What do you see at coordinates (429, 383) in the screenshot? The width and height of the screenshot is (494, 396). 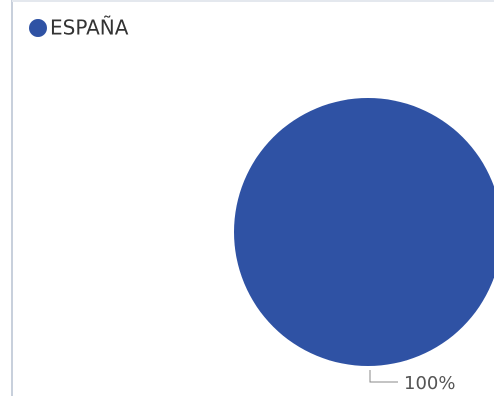 I see `data-label: 100%` at bounding box center [429, 383].